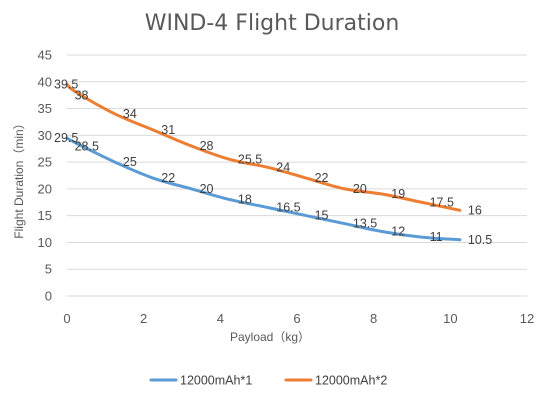 This screenshot has height=401, width=547. What do you see at coordinates (66, 84) in the screenshot?
I see `data-label: 39.5` at bounding box center [66, 84].